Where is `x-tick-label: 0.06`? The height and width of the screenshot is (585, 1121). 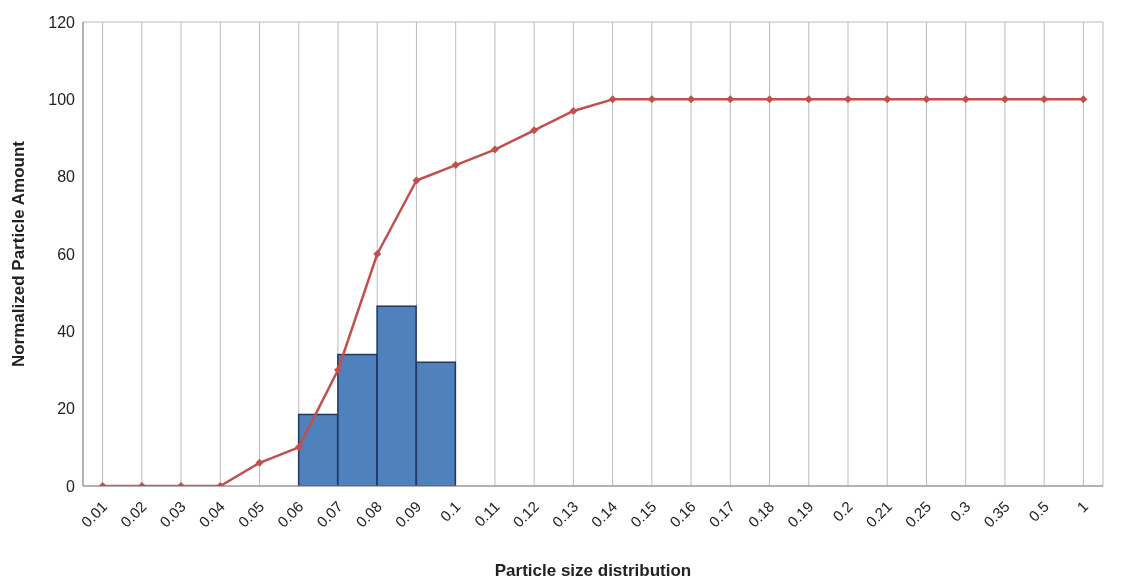
x-tick-label: 0.06 is located at coordinates (290, 514).